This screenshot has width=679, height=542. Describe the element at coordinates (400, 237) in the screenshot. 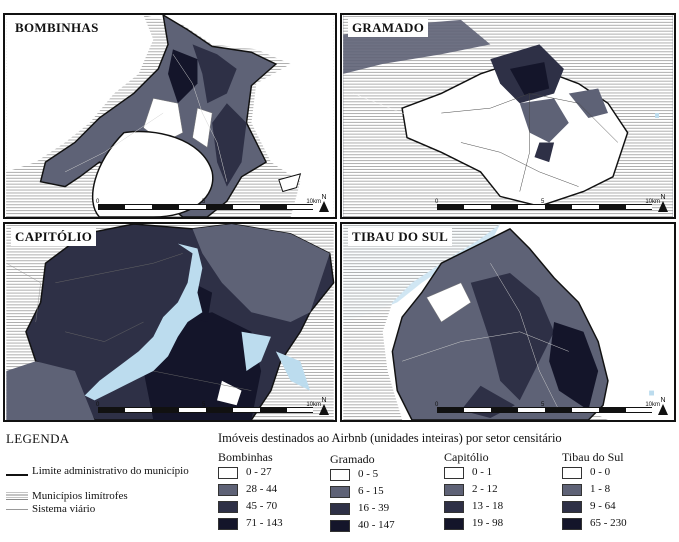

I see `panel-title: TIBAU DO SUL` at that location.